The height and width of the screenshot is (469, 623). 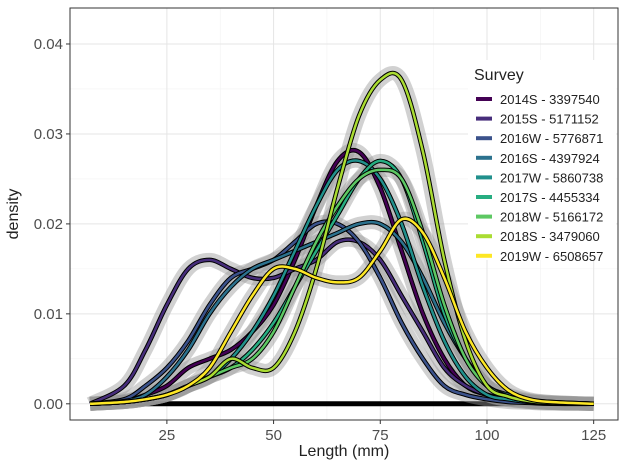 I want to click on x-tick-label: 125, so click(x=593, y=435).